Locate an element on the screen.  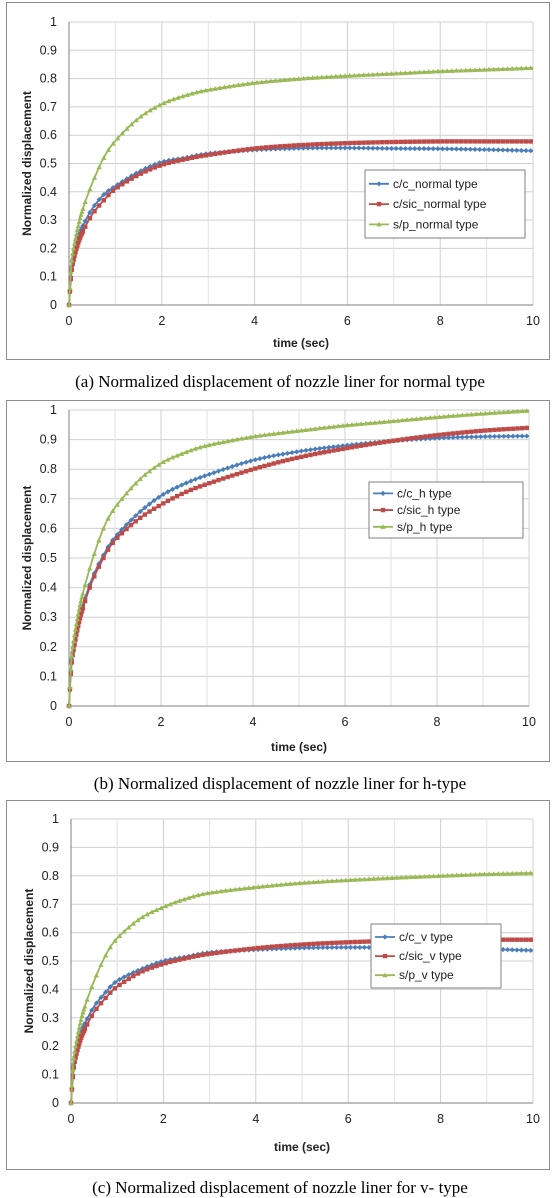
x-tick-label: 4 is located at coordinates (253, 722).